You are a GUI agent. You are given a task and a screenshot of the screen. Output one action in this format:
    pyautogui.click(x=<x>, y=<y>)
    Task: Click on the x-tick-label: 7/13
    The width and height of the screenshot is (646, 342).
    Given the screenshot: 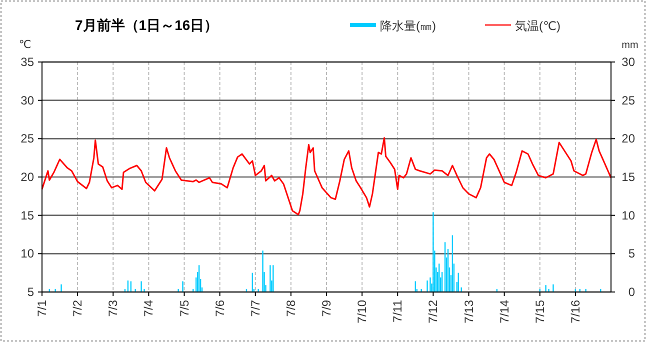 What is the action you would take?
    pyautogui.click(x=469, y=312)
    